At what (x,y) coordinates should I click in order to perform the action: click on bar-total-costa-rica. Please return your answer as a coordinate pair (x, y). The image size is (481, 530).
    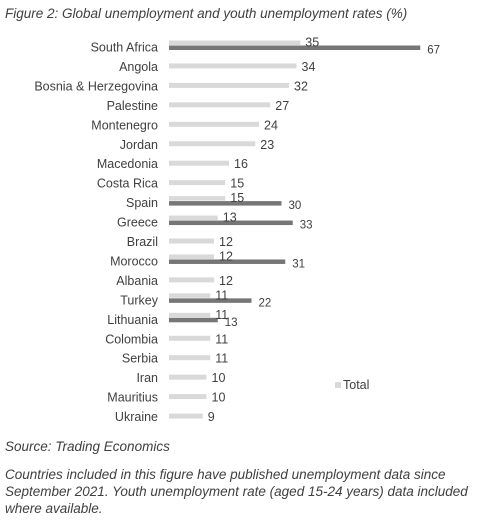
    Looking at the image, I should click on (197, 183).